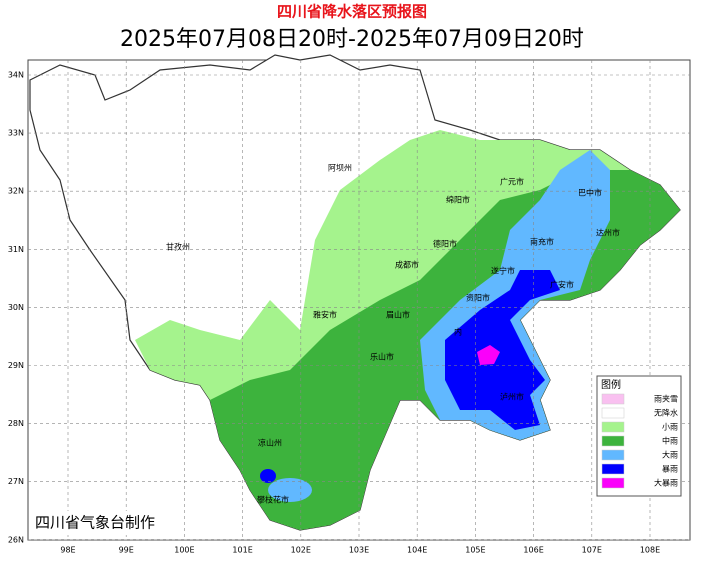 This screenshot has width=704, height=562. What do you see at coordinates (301, 550) in the screenshot?
I see `lon-label: 102E` at bounding box center [301, 550].